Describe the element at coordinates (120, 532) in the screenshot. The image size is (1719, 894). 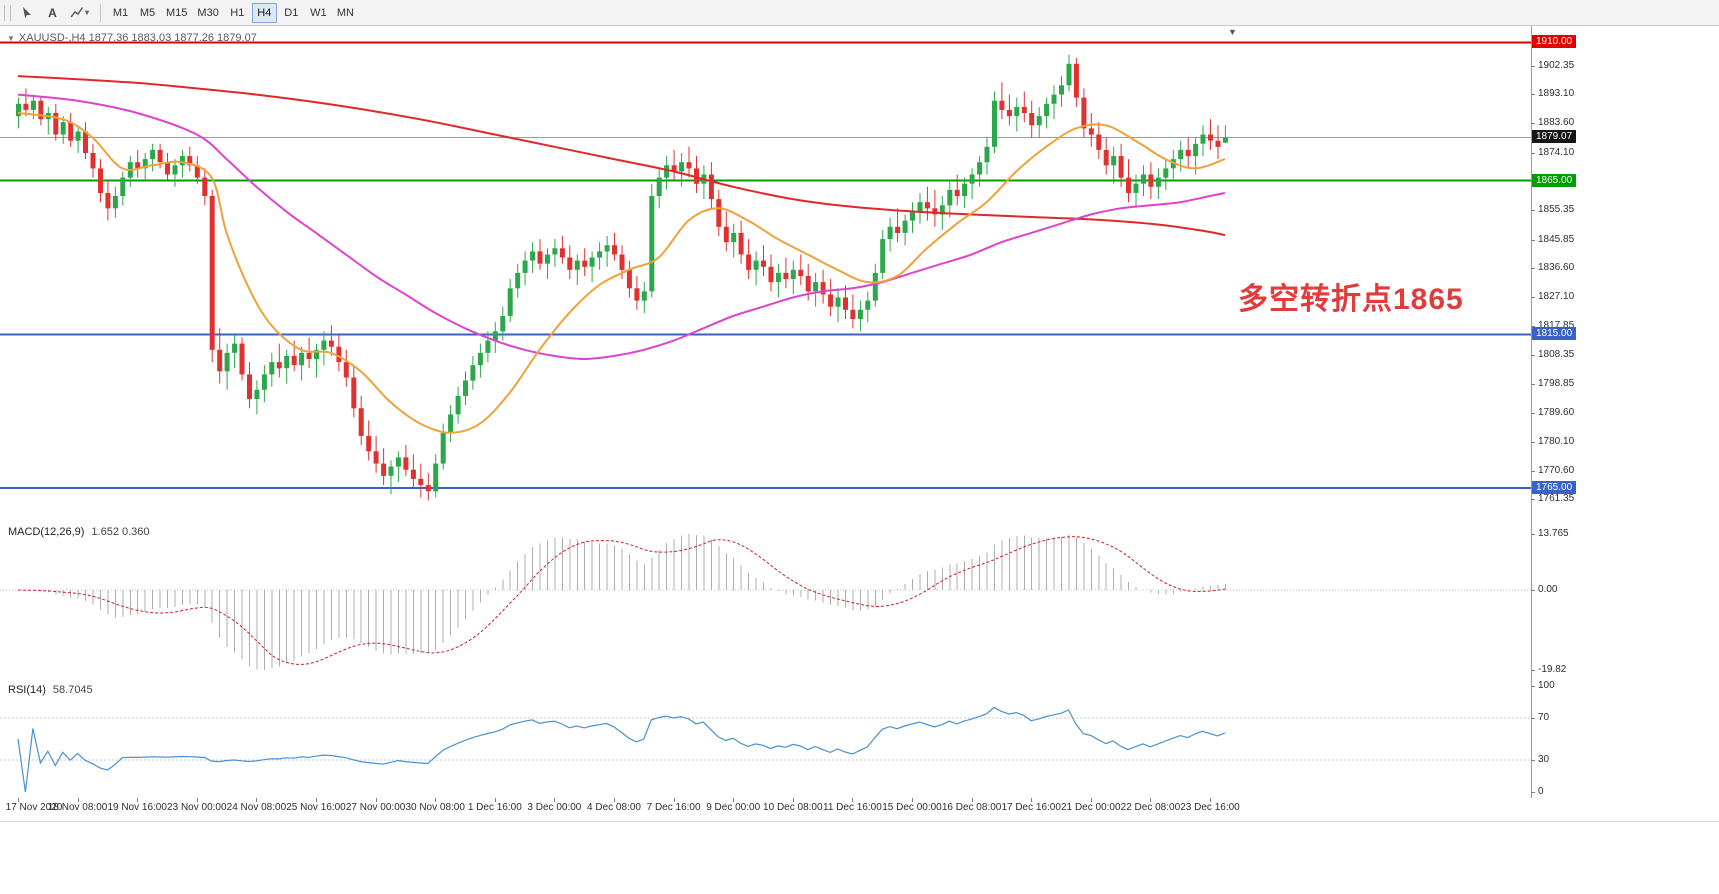
I see `macd-values: 1.652 0.360` at that location.